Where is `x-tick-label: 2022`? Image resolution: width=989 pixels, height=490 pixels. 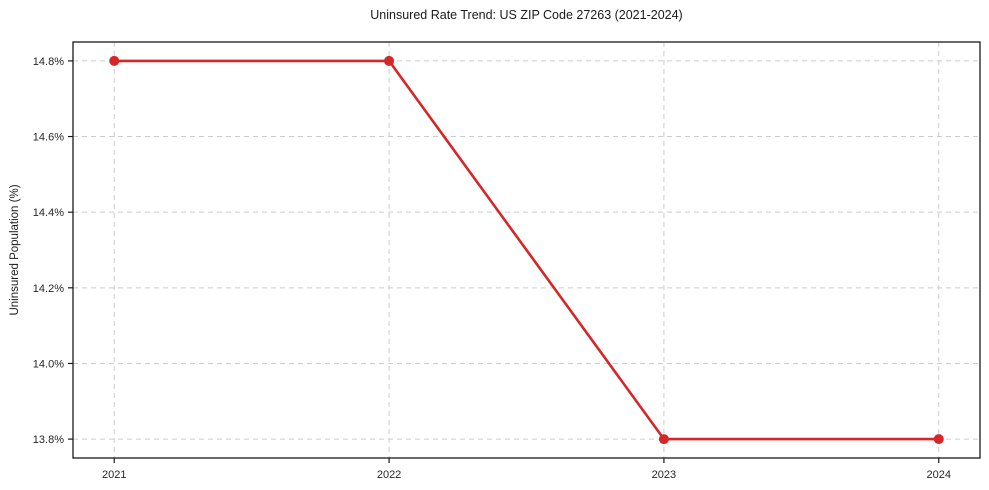
x-tick-label: 2022 is located at coordinates (389, 475).